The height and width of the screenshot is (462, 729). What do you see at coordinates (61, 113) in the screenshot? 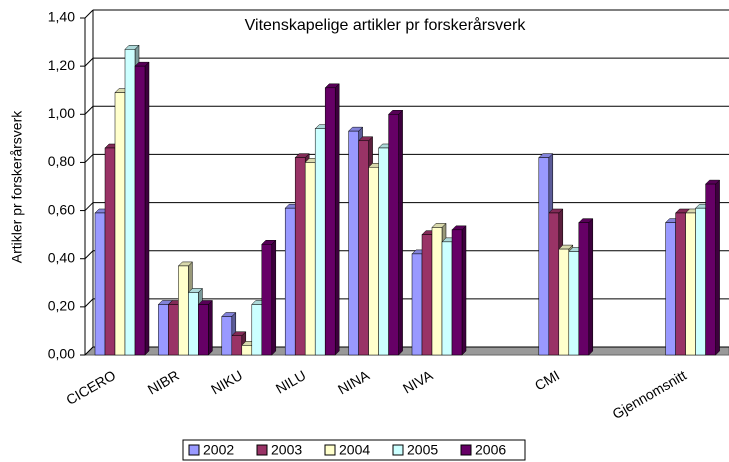
I see `y-tick-label: 1,00` at bounding box center [61, 113].